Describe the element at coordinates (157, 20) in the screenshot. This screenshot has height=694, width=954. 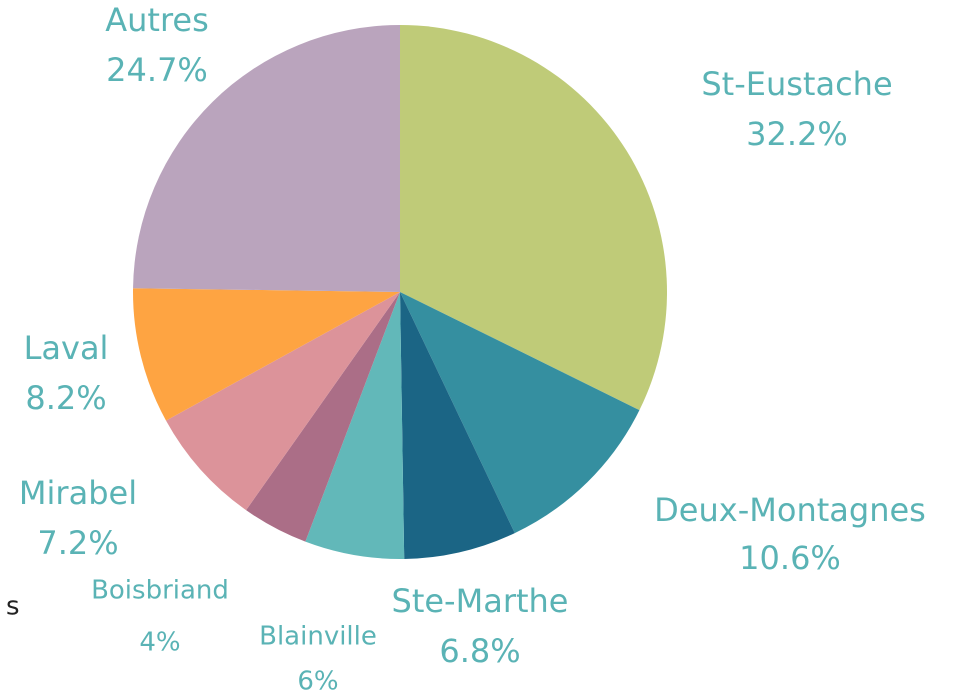
I see `slice-label: Autres` at that location.